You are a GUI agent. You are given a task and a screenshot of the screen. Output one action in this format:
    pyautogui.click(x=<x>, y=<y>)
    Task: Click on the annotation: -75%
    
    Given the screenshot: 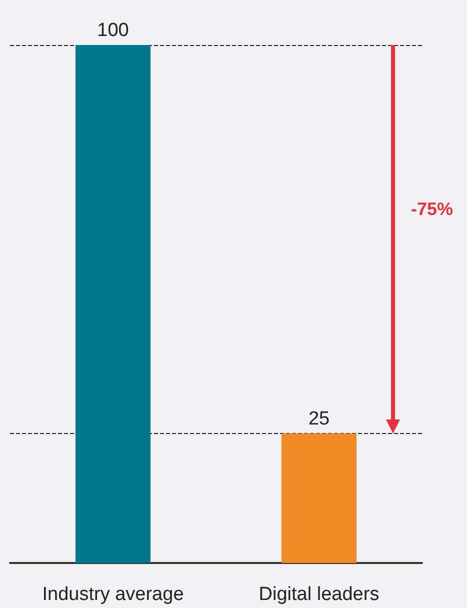 What is the action you would take?
    pyautogui.click(x=432, y=209)
    